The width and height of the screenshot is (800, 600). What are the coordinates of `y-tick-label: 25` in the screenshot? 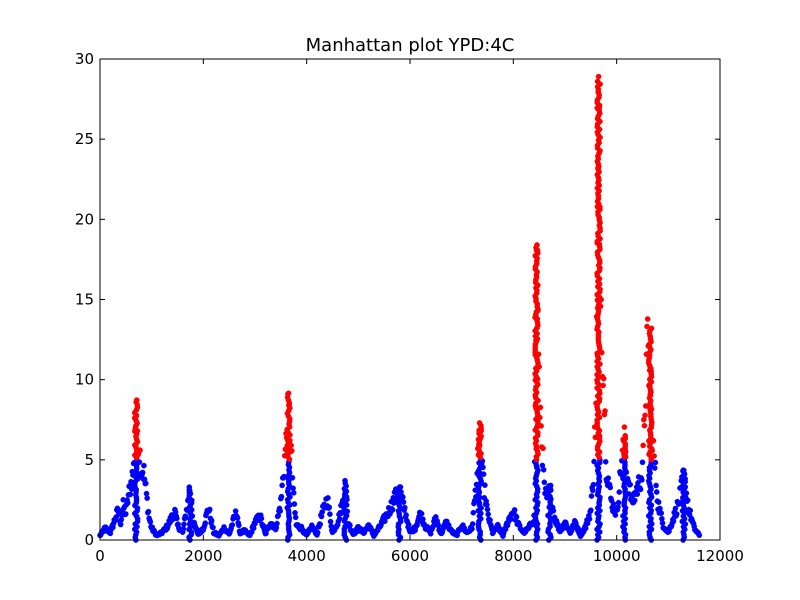 It's located at (84, 139).